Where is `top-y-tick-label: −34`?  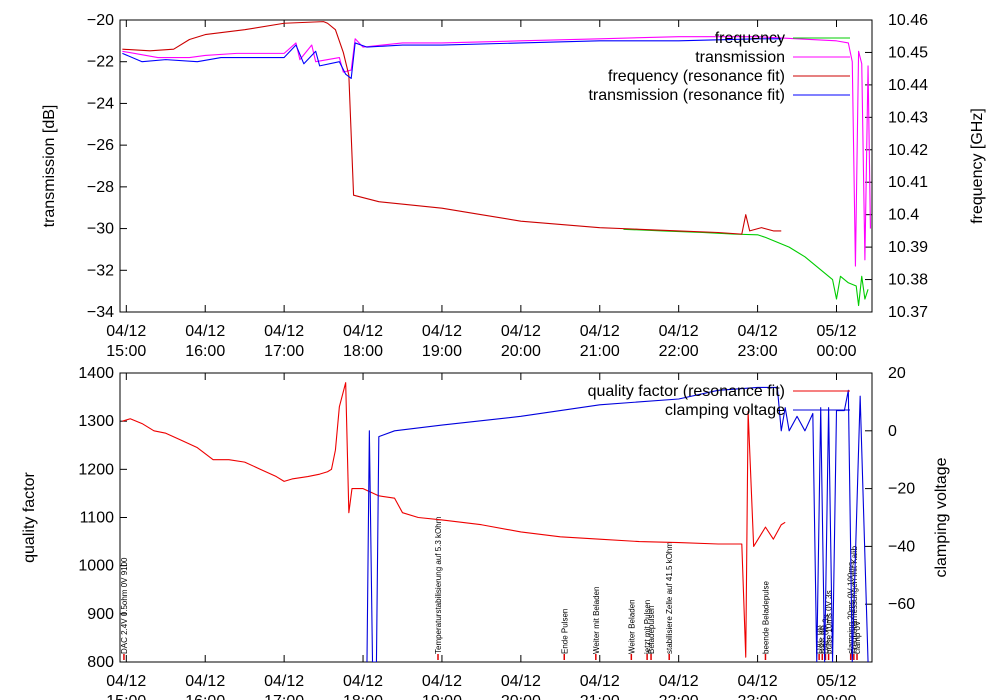
top-y-tick-label: −34 is located at coordinates (100, 312).